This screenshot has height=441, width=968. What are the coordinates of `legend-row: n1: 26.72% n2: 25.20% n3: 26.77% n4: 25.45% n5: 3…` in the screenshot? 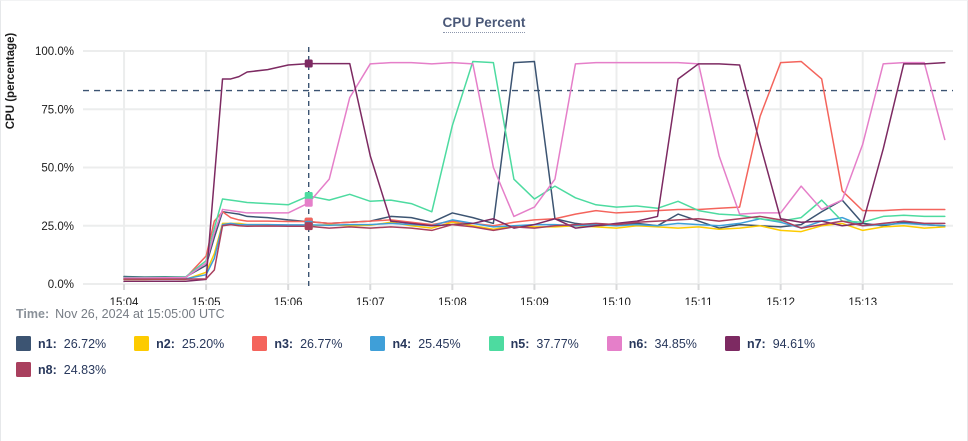 It's located at (484, 343).